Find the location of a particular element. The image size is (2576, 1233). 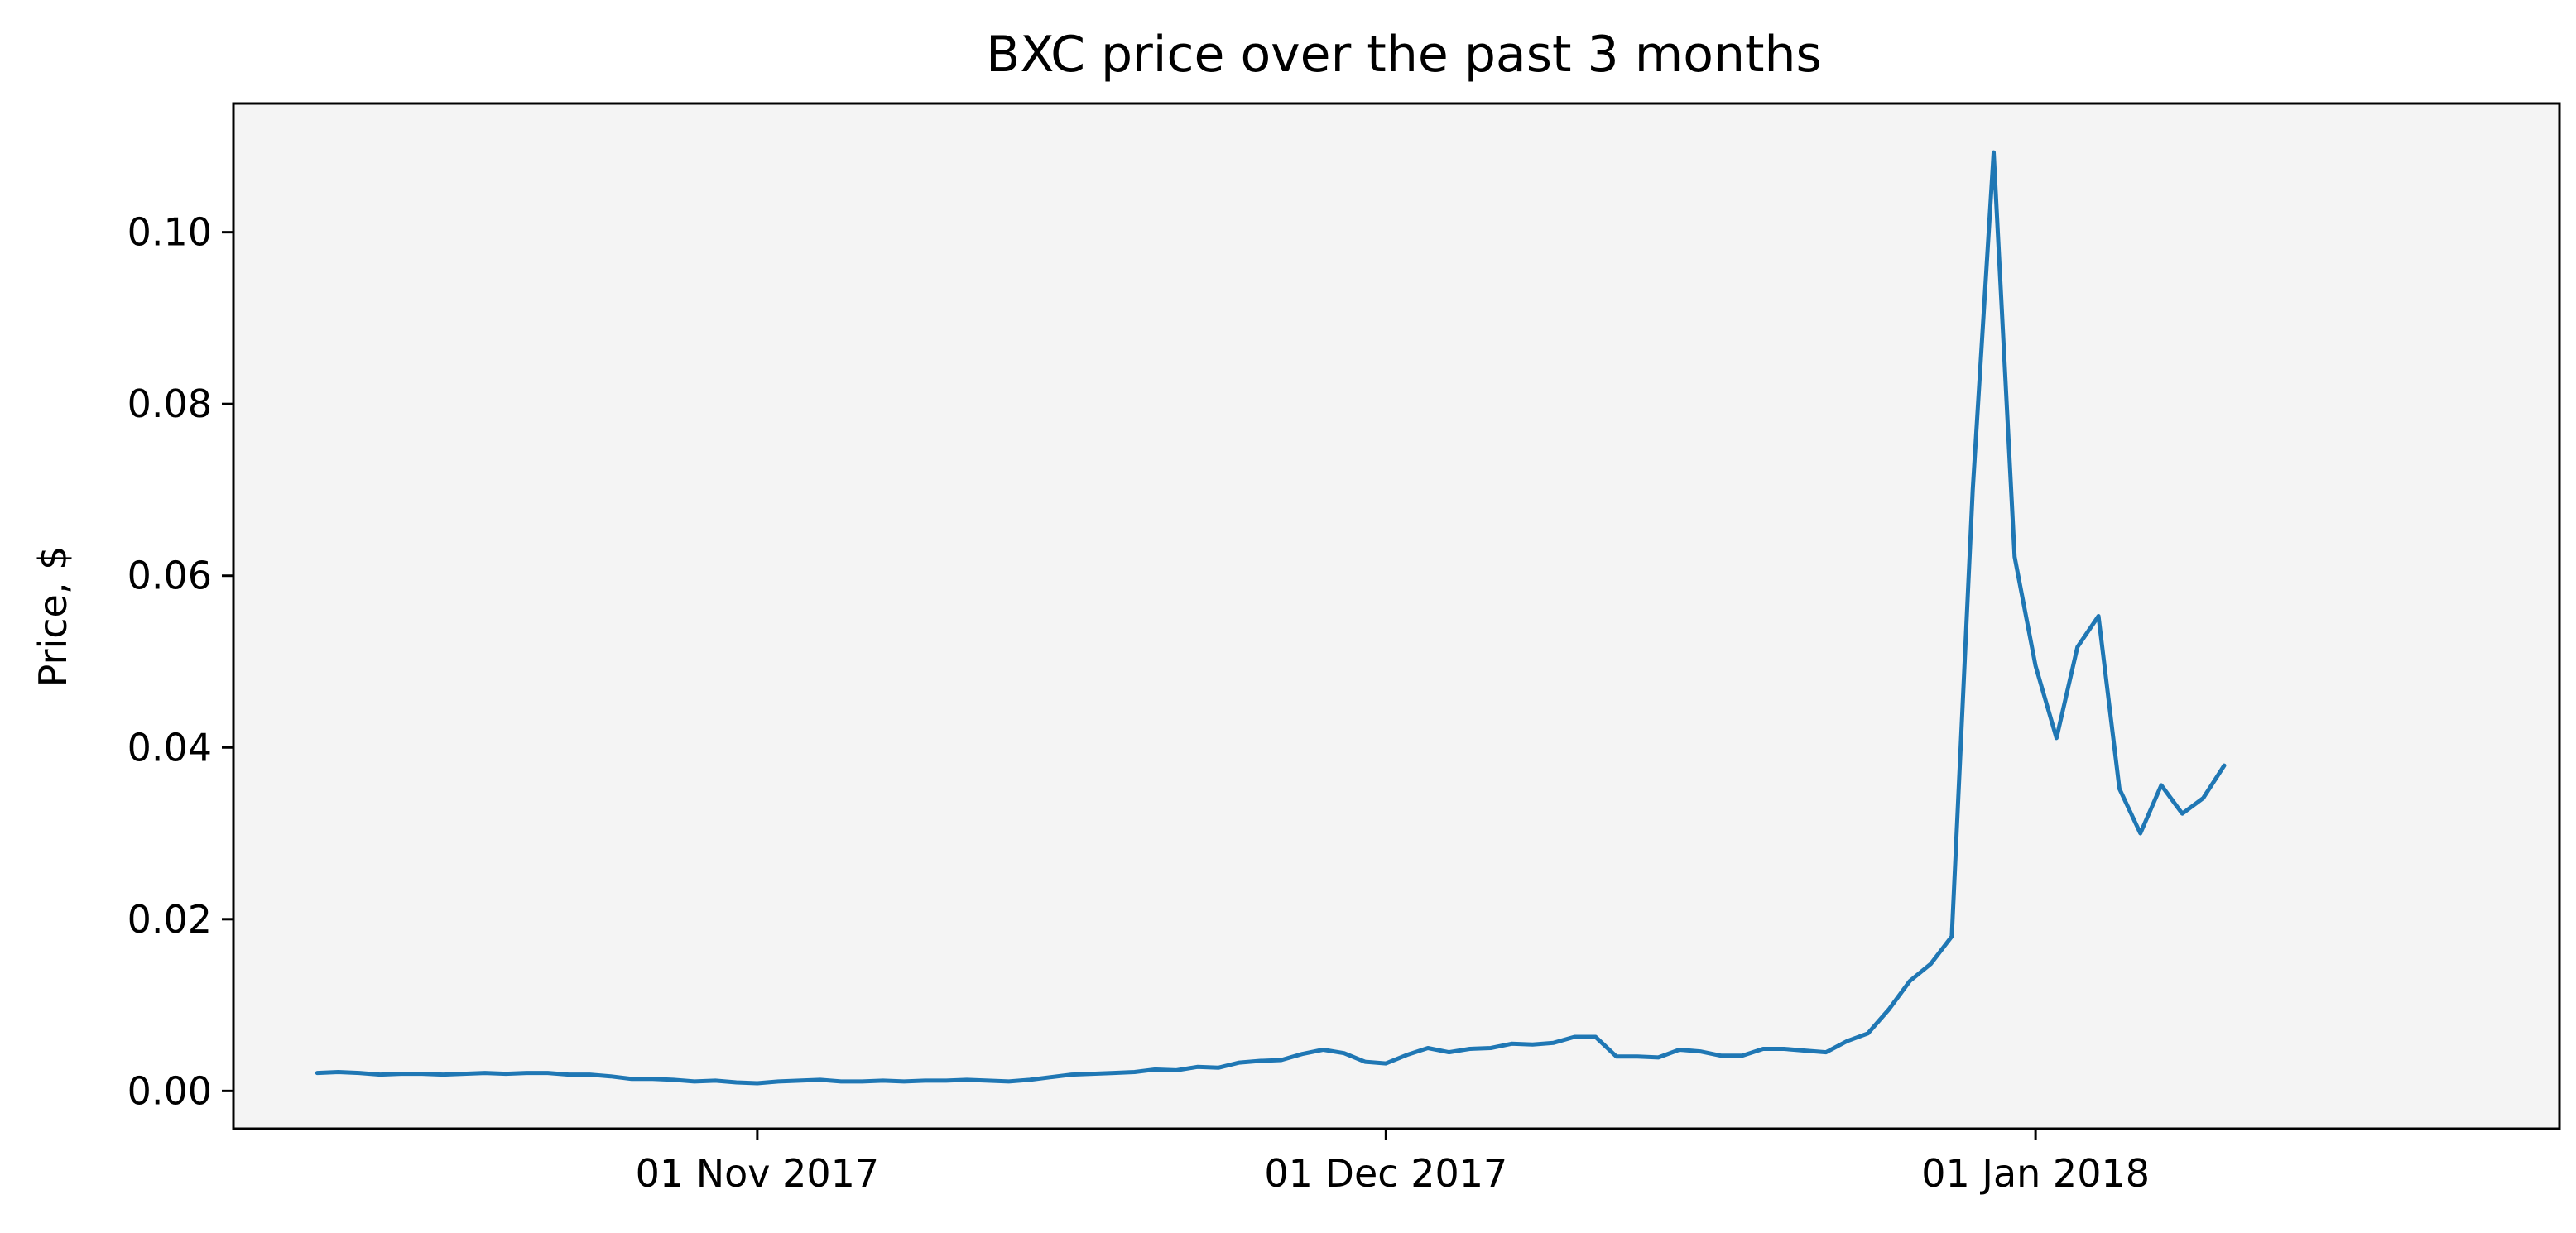

y-tick-label: 0.04 is located at coordinates (169, 747).